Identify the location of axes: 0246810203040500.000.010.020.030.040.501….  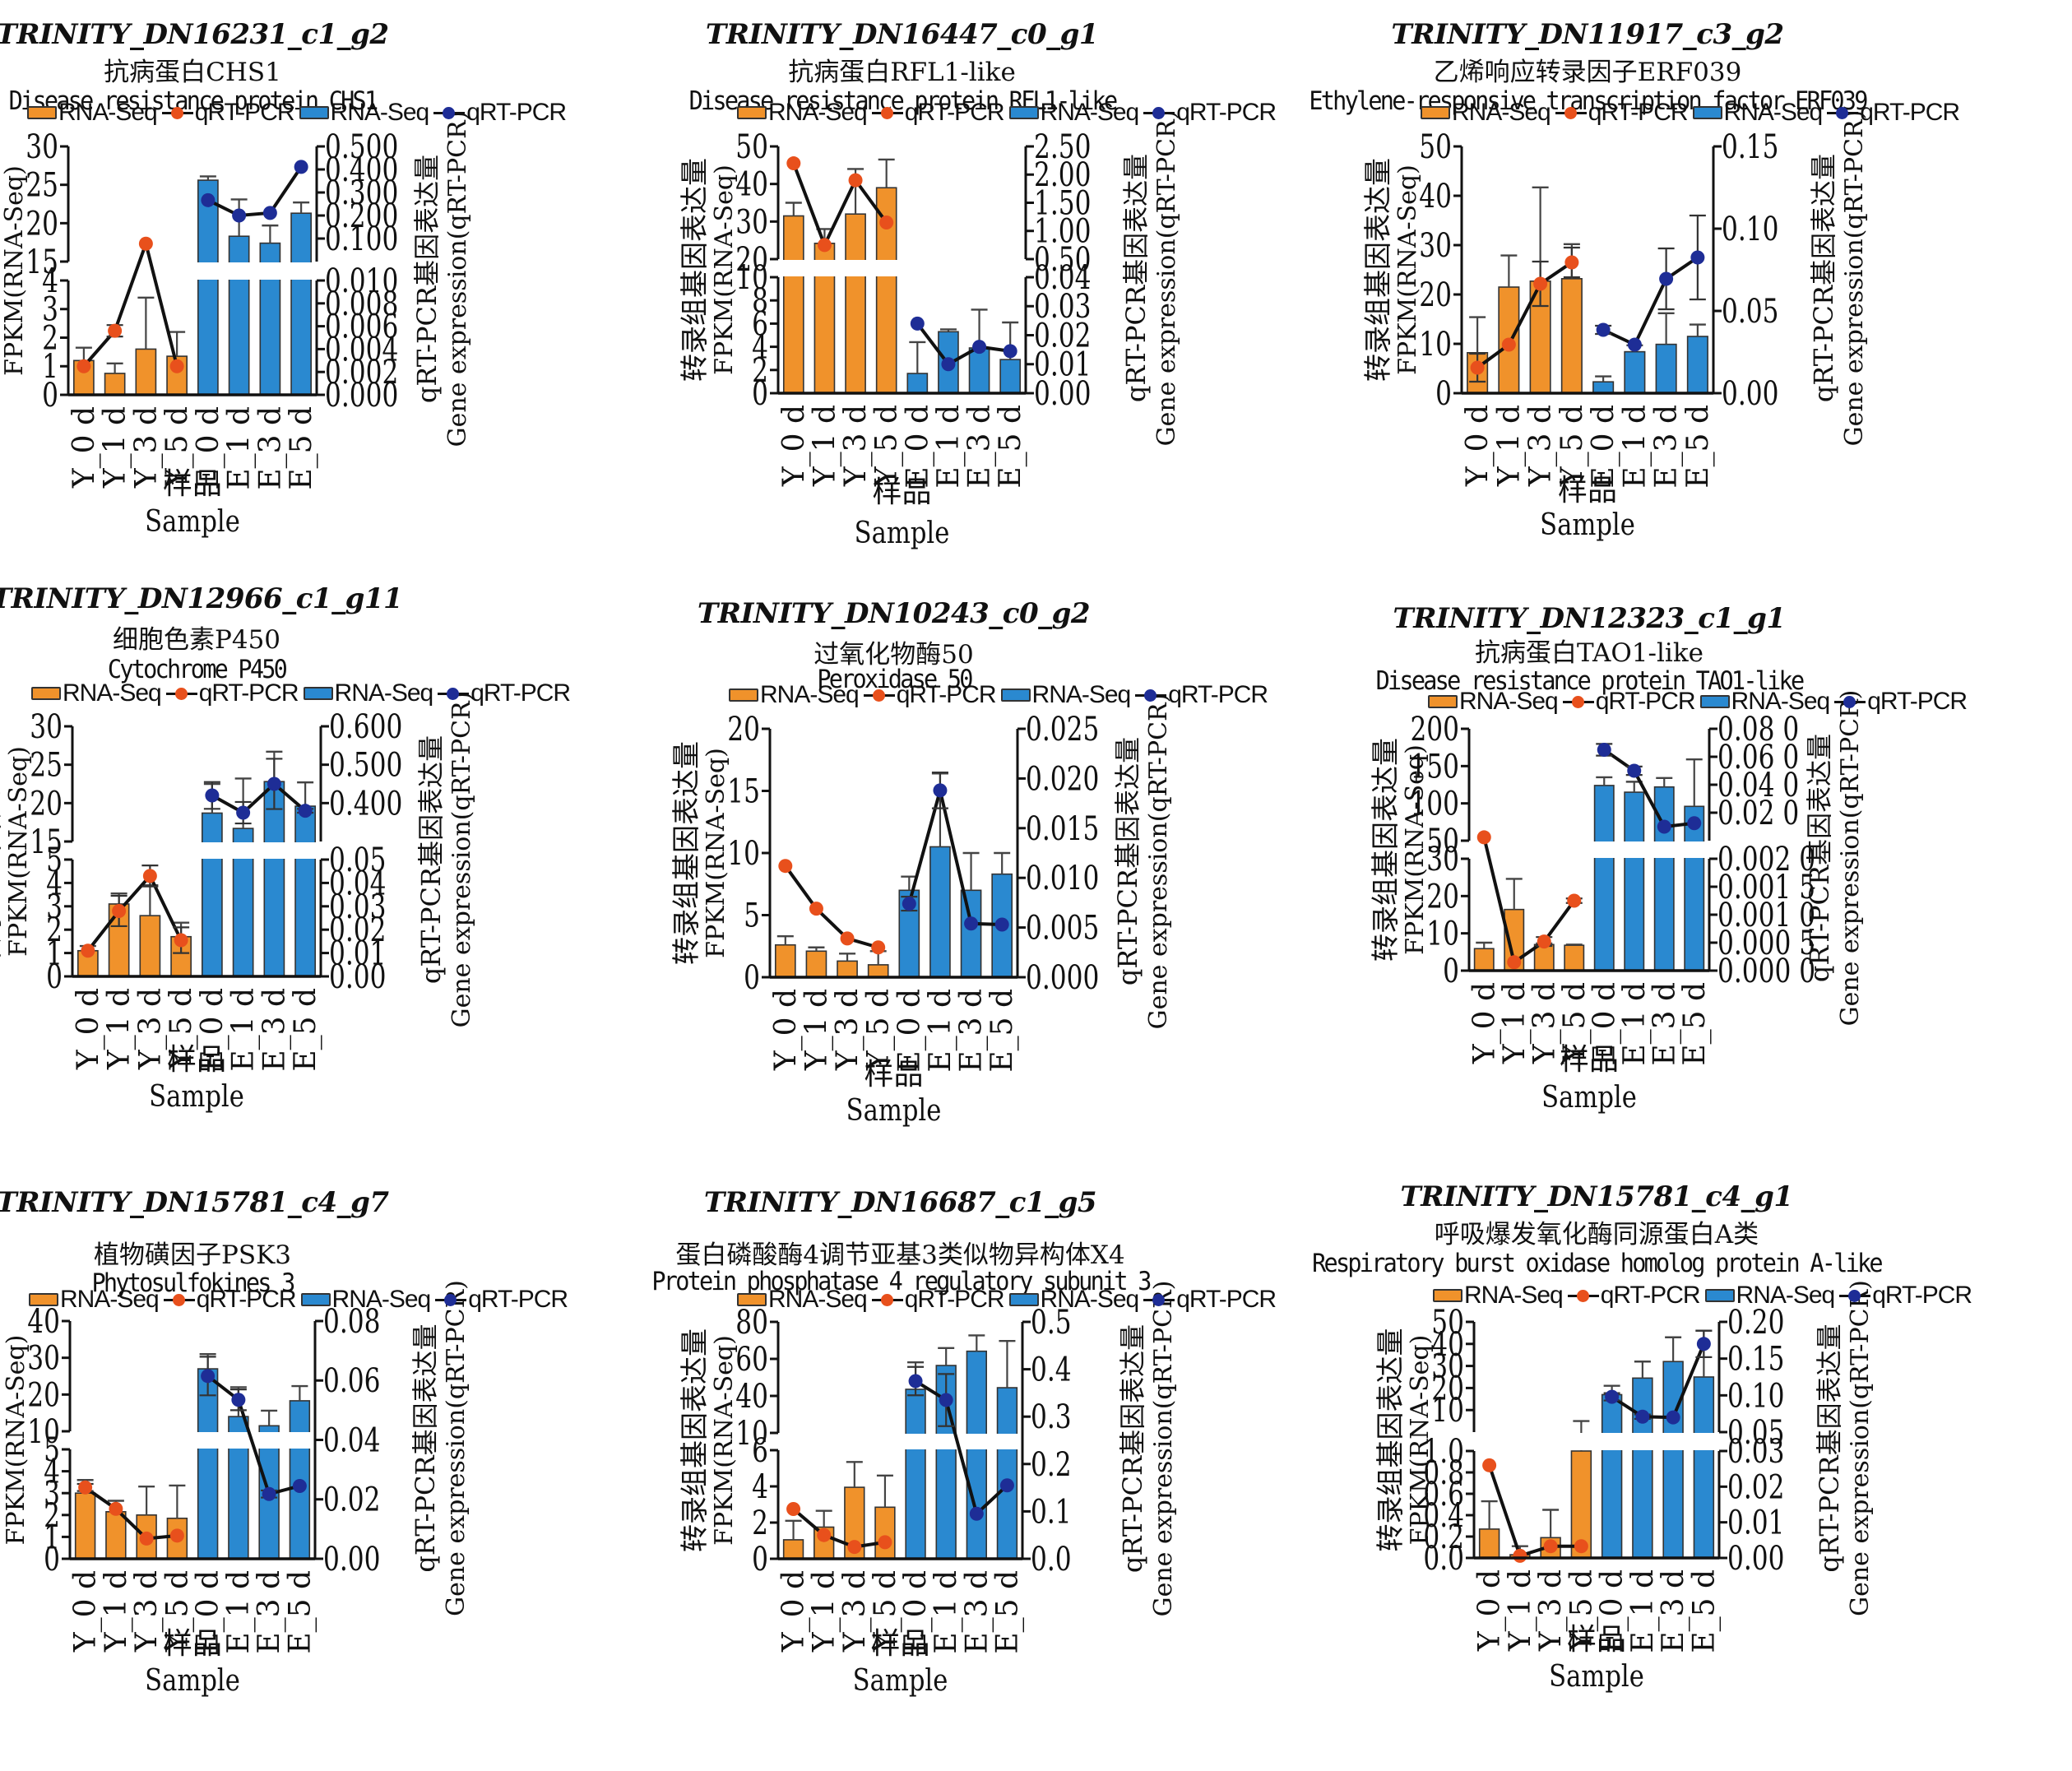
(930, 330).